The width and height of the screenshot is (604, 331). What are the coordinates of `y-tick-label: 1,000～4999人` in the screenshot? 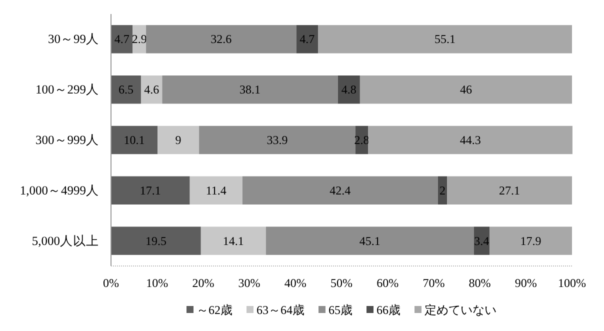 It's located at (59, 190).